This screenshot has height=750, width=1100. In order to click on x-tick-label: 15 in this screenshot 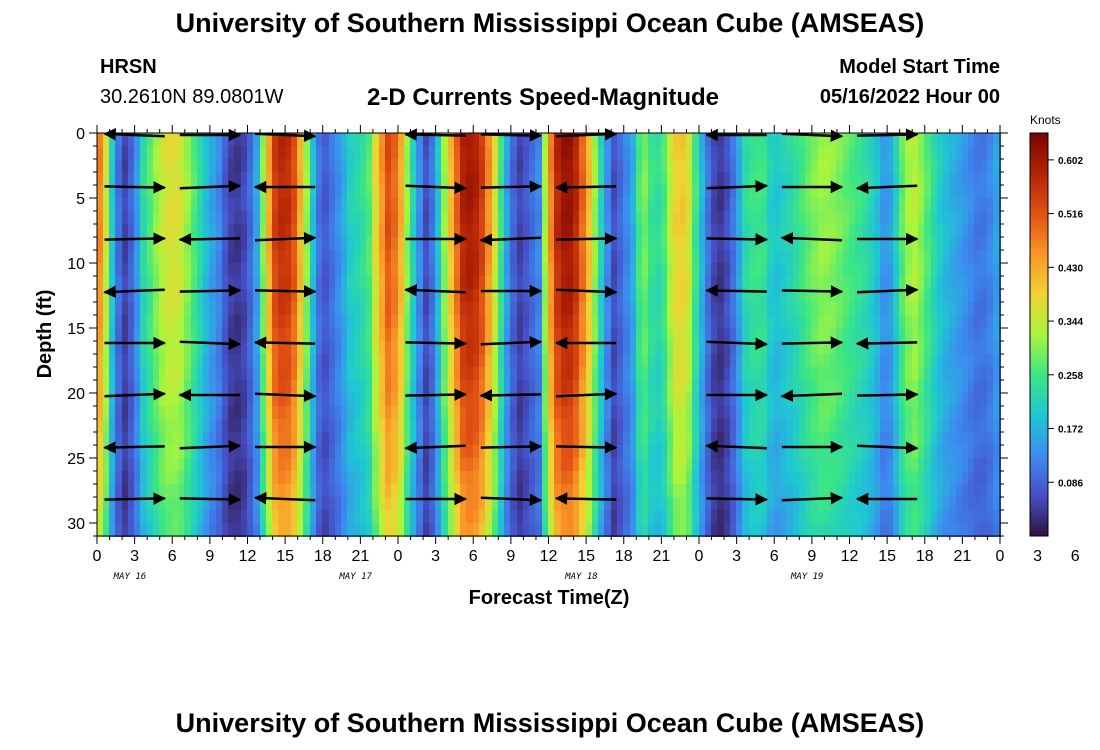, I will do `click(586, 556)`.